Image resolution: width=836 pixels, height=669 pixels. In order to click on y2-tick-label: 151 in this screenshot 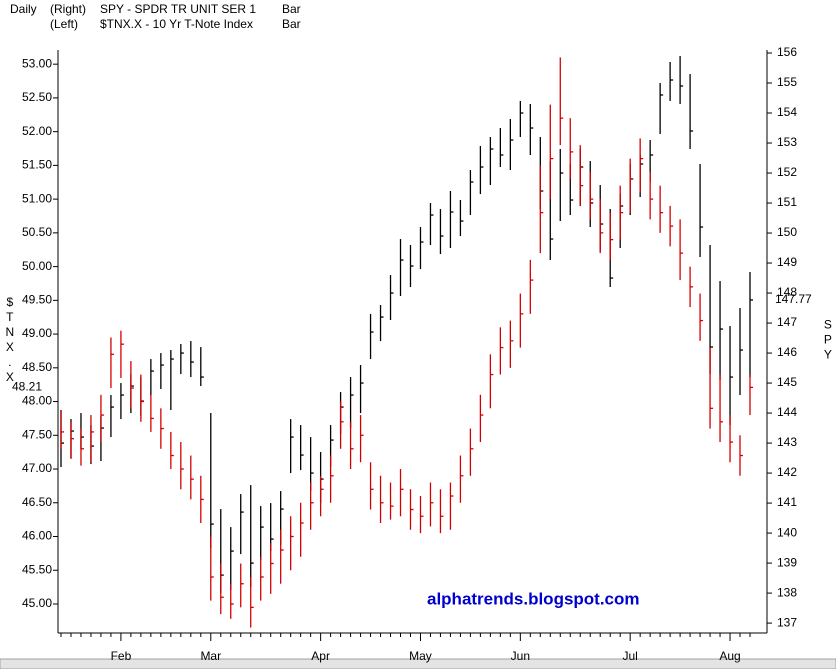, I will do `click(787, 202)`.